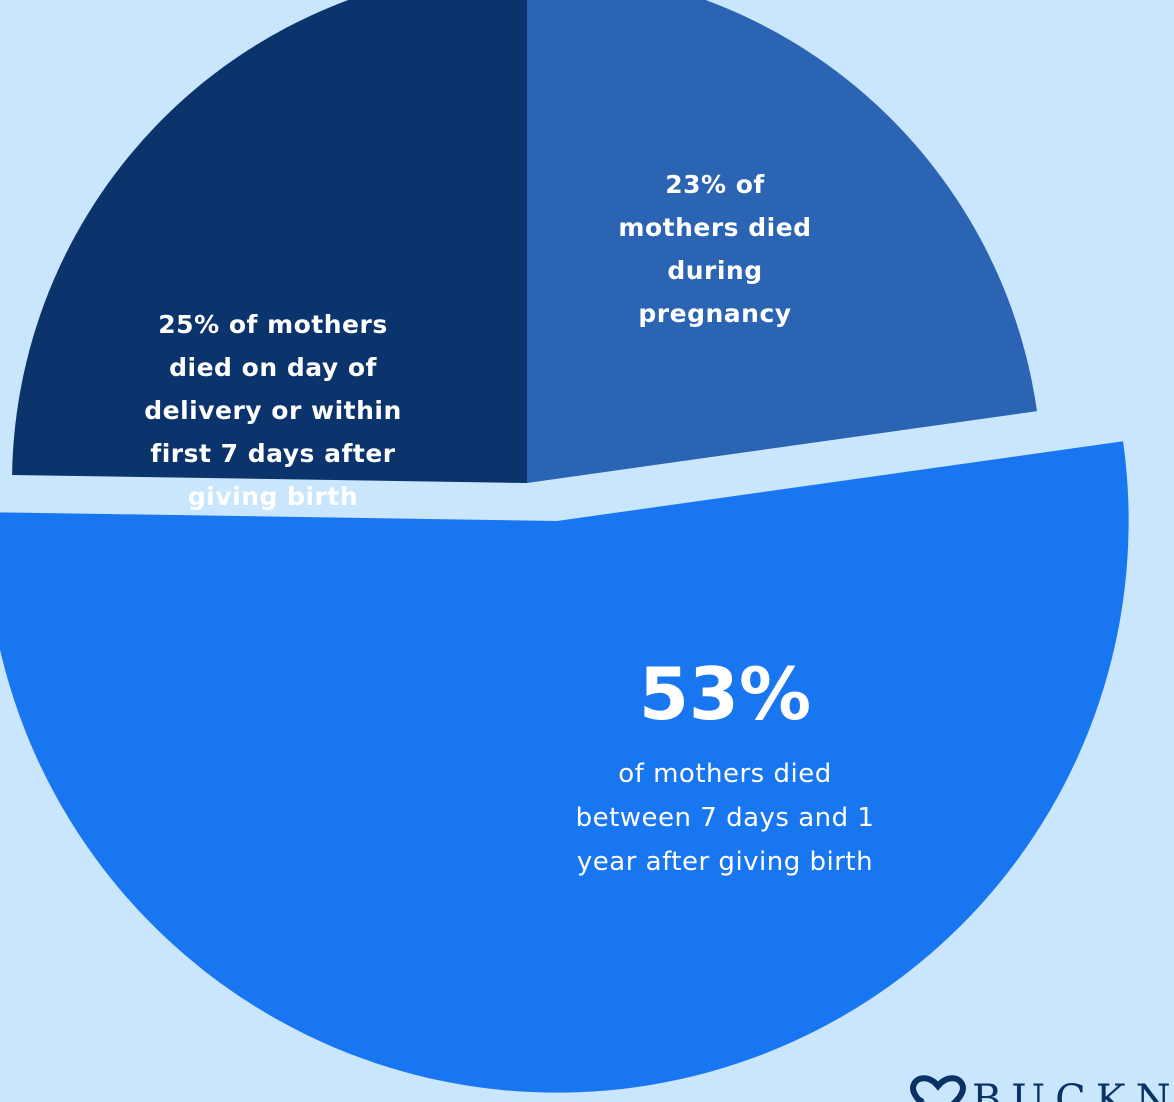 The width and height of the screenshot is (1174, 1102). What do you see at coordinates (1073, 1089) in the screenshot?
I see `brand-logo-text: BUCKN` at bounding box center [1073, 1089].